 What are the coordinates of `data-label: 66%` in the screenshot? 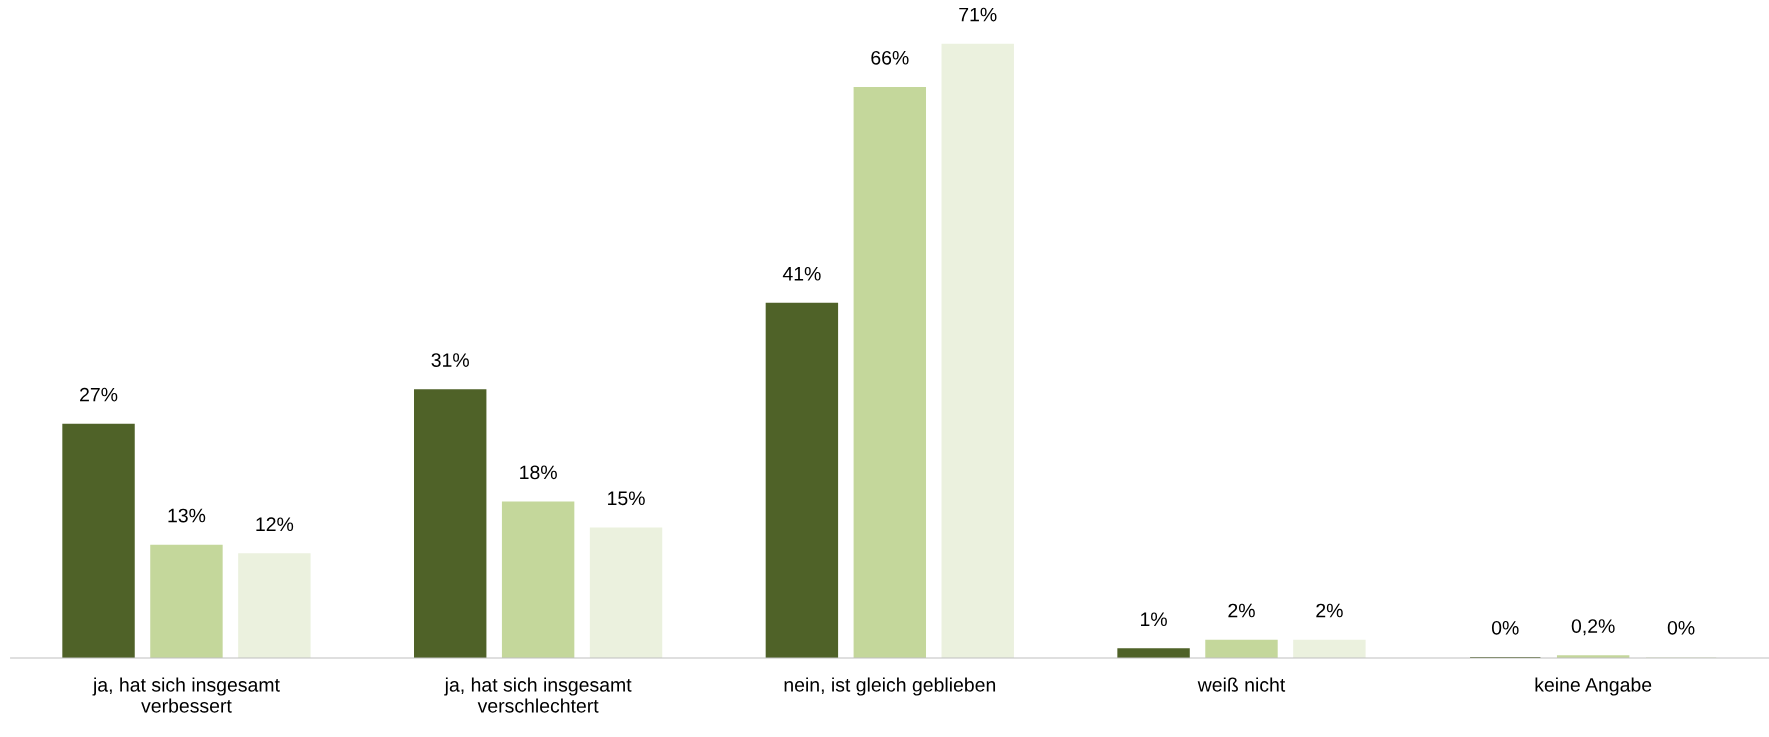 It's located at (890, 57).